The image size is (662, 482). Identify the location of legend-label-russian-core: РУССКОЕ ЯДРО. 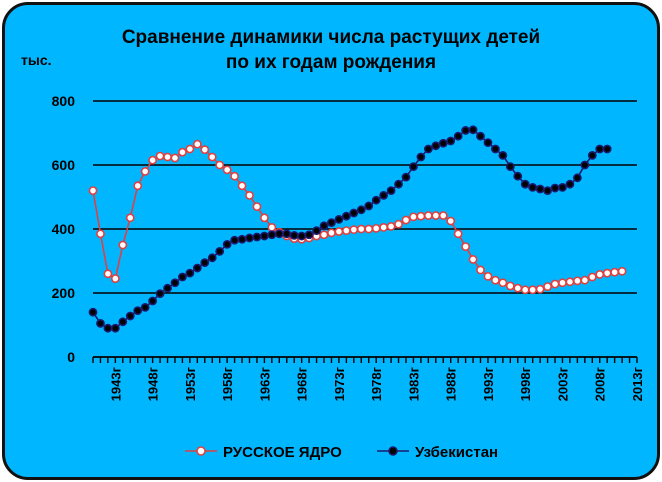
(282, 452).